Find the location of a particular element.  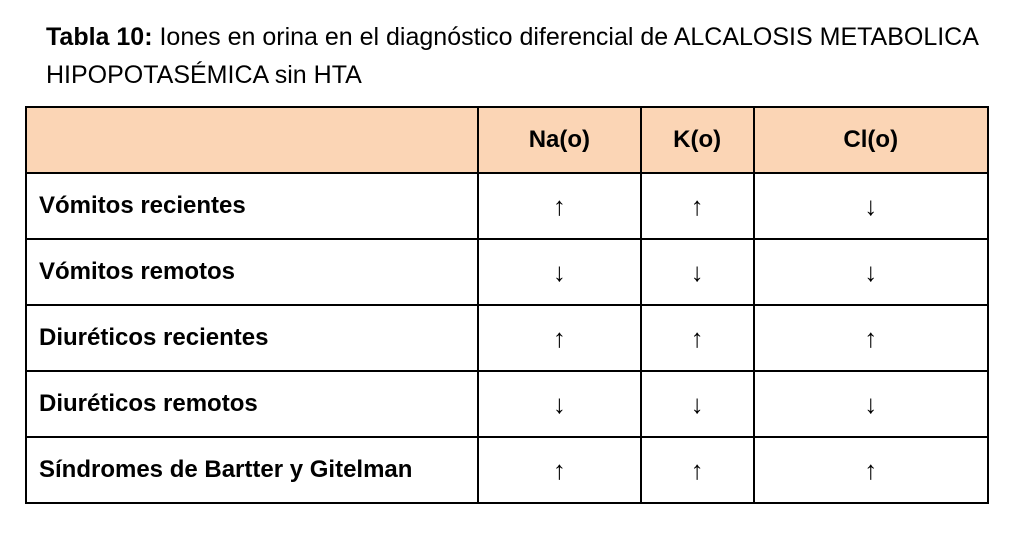

table-row: Síndromes de Bartter y Gitelman ↑ ↑ ↑ is located at coordinates (507, 470).